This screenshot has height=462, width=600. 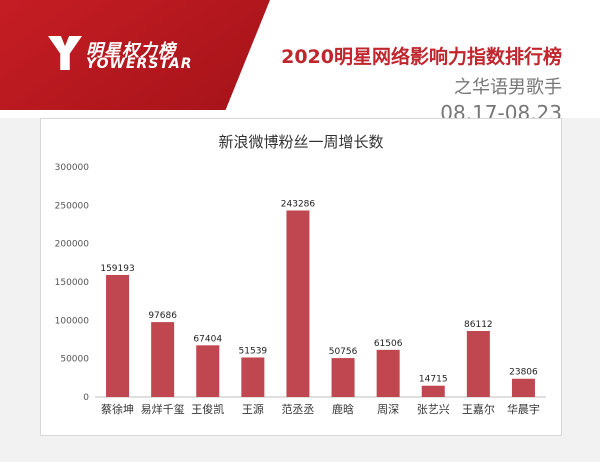 What do you see at coordinates (343, 409) in the screenshot?
I see `x-category-label: 鹿晗` at bounding box center [343, 409].